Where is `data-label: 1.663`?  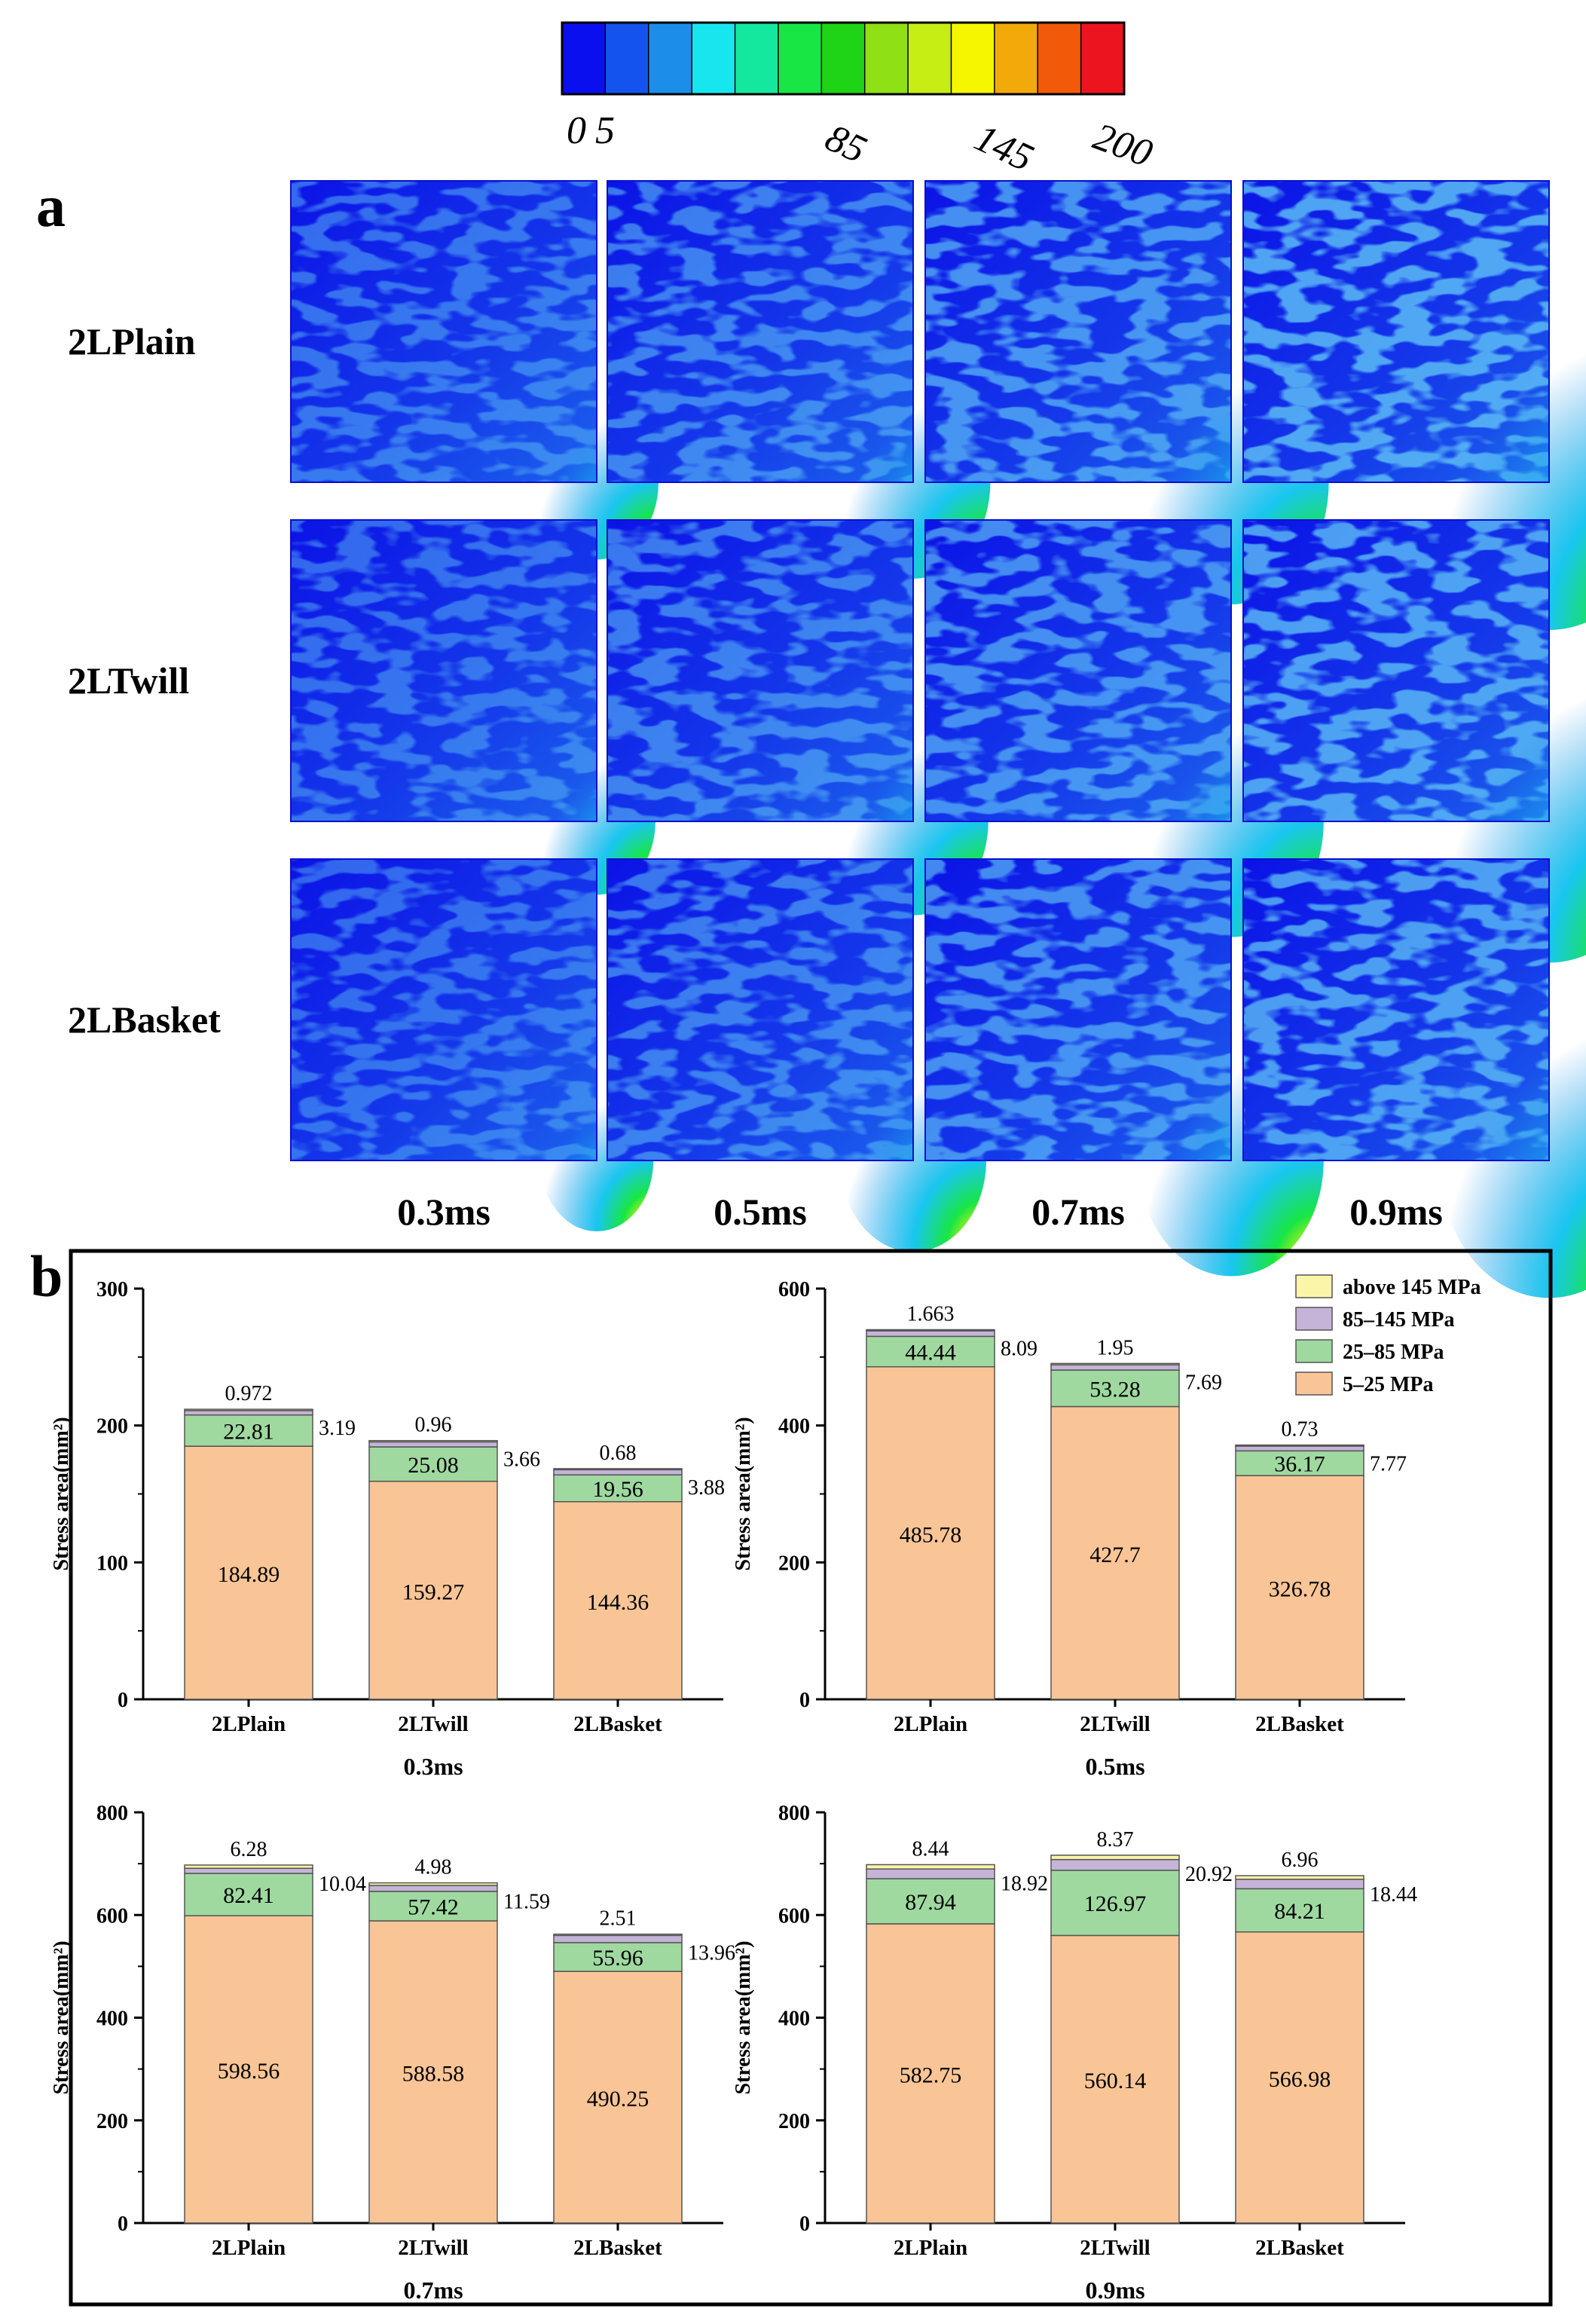
data-label: 1.663 is located at coordinates (931, 1314).